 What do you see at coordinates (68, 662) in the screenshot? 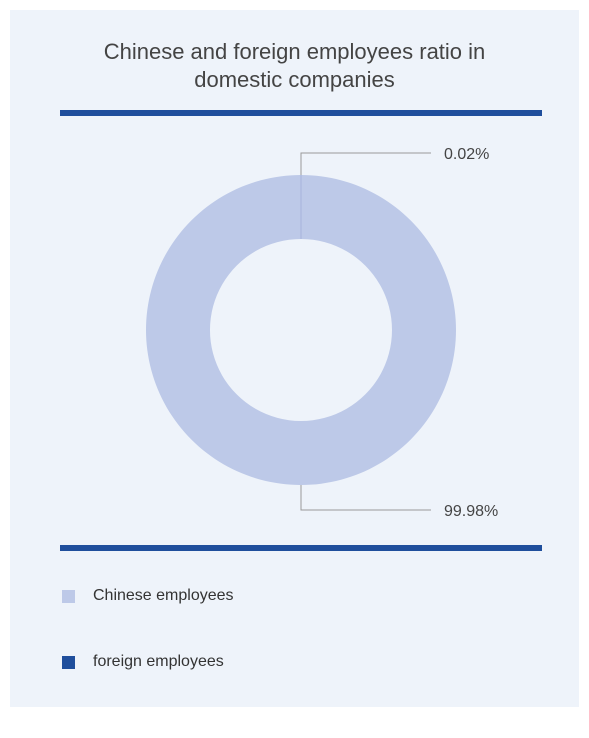
I see `legend-swatch-foreign` at bounding box center [68, 662].